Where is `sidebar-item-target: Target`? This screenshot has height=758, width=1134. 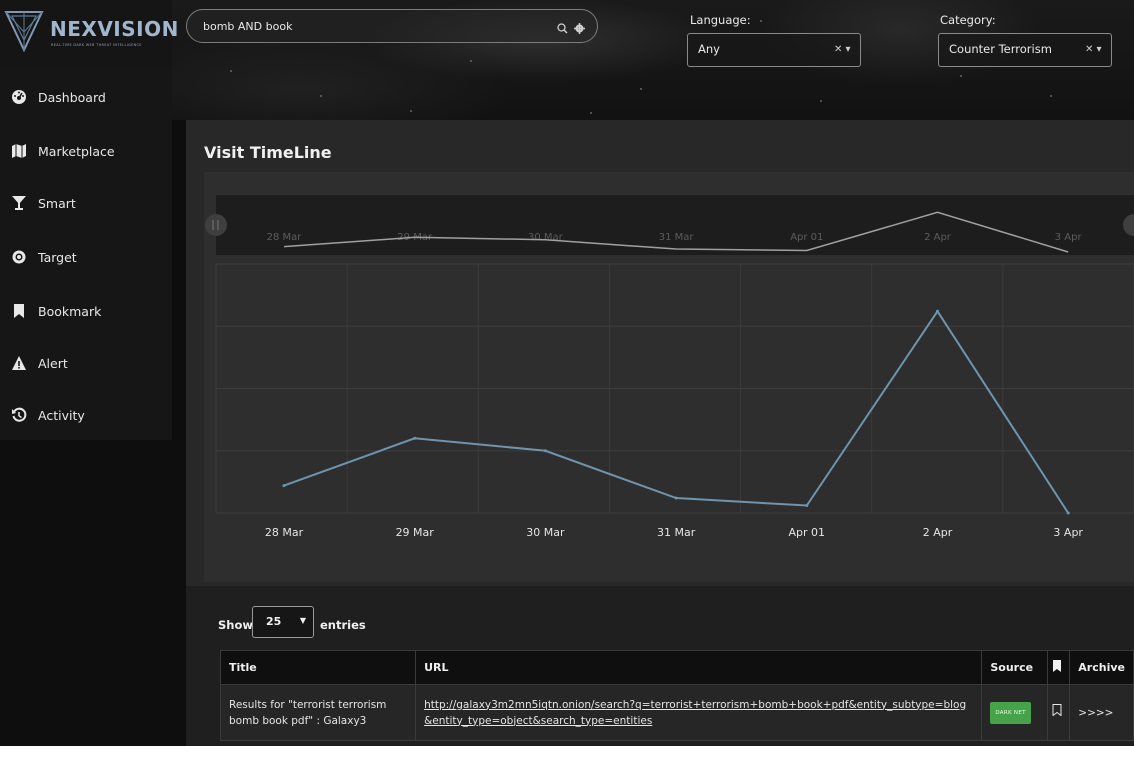
sidebar-item-target: Target is located at coordinates (86, 257).